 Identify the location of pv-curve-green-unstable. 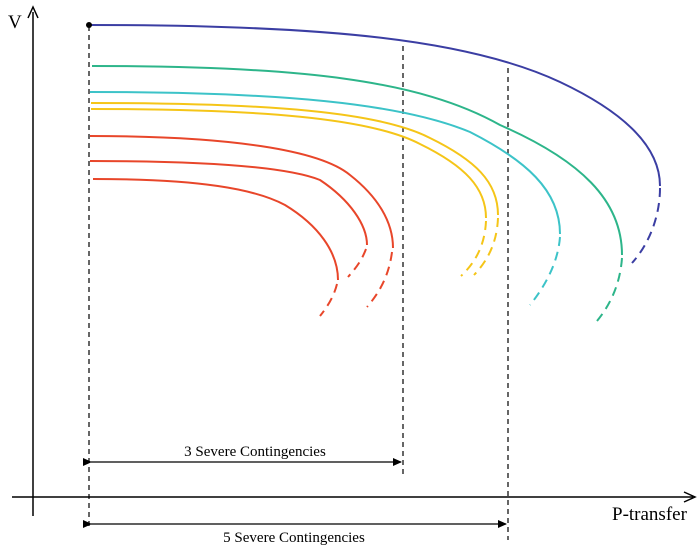
(609, 289).